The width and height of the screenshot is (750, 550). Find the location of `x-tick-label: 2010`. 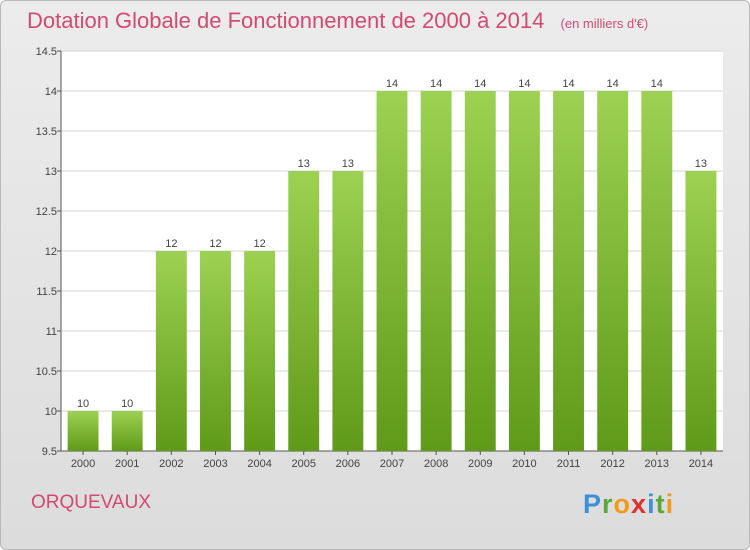

x-tick-label: 2010 is located at coordinates (524, 464).